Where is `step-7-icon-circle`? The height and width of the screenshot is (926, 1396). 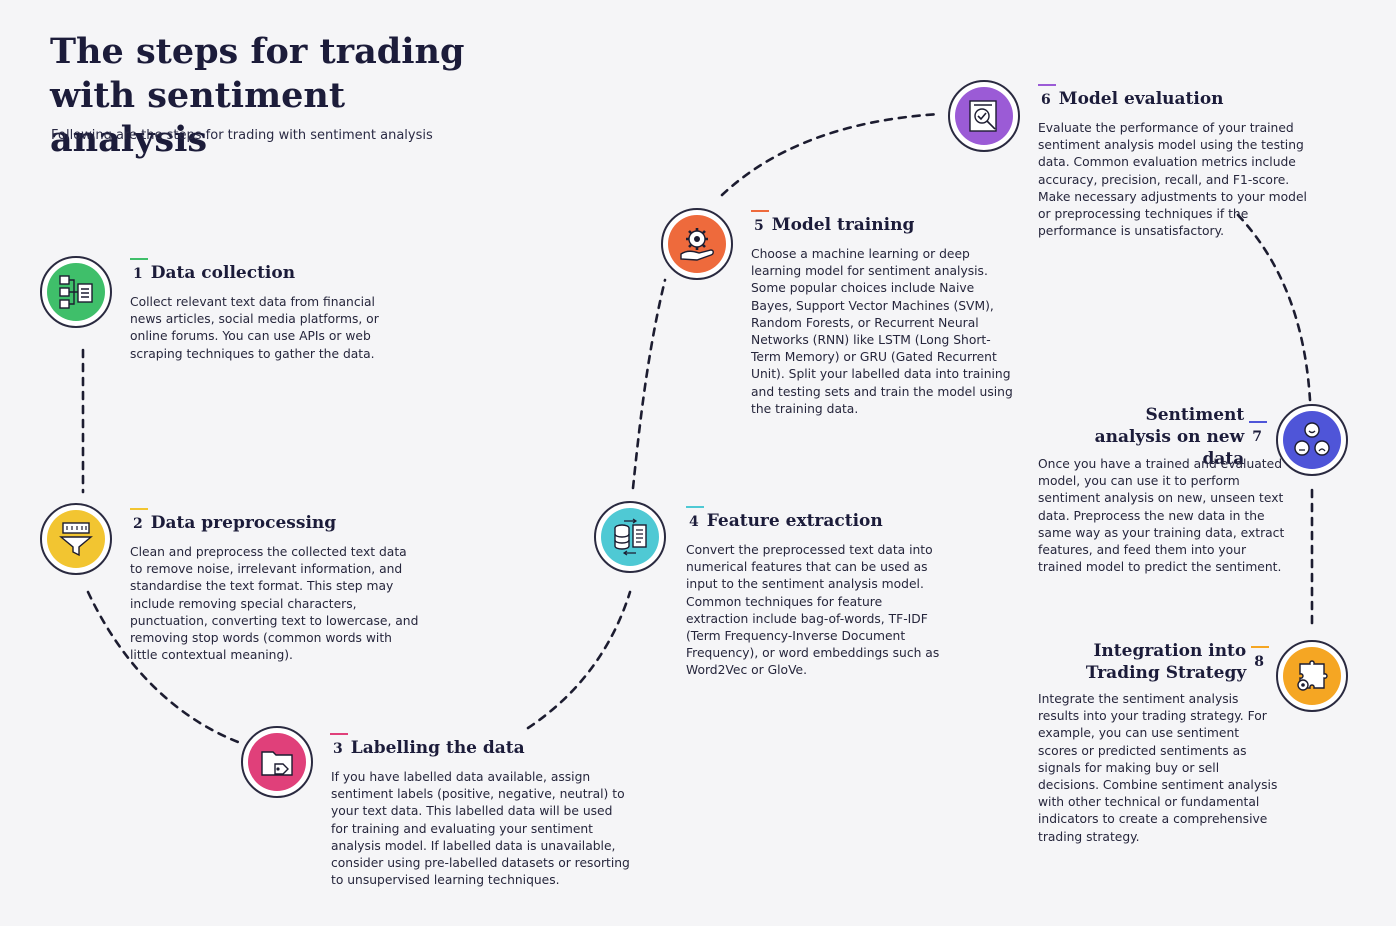 step-7-icon-circle is located at coordinates (1312, 440).